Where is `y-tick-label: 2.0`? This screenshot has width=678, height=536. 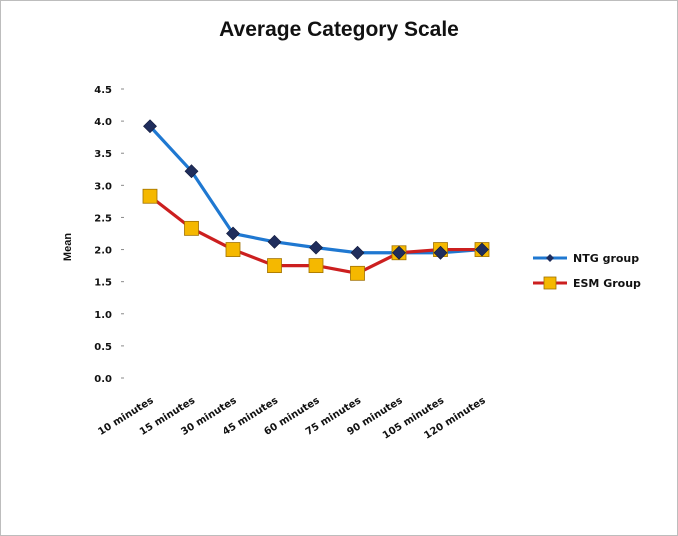
y-tick-label: 2.0 is located at coordinates (103, 251).